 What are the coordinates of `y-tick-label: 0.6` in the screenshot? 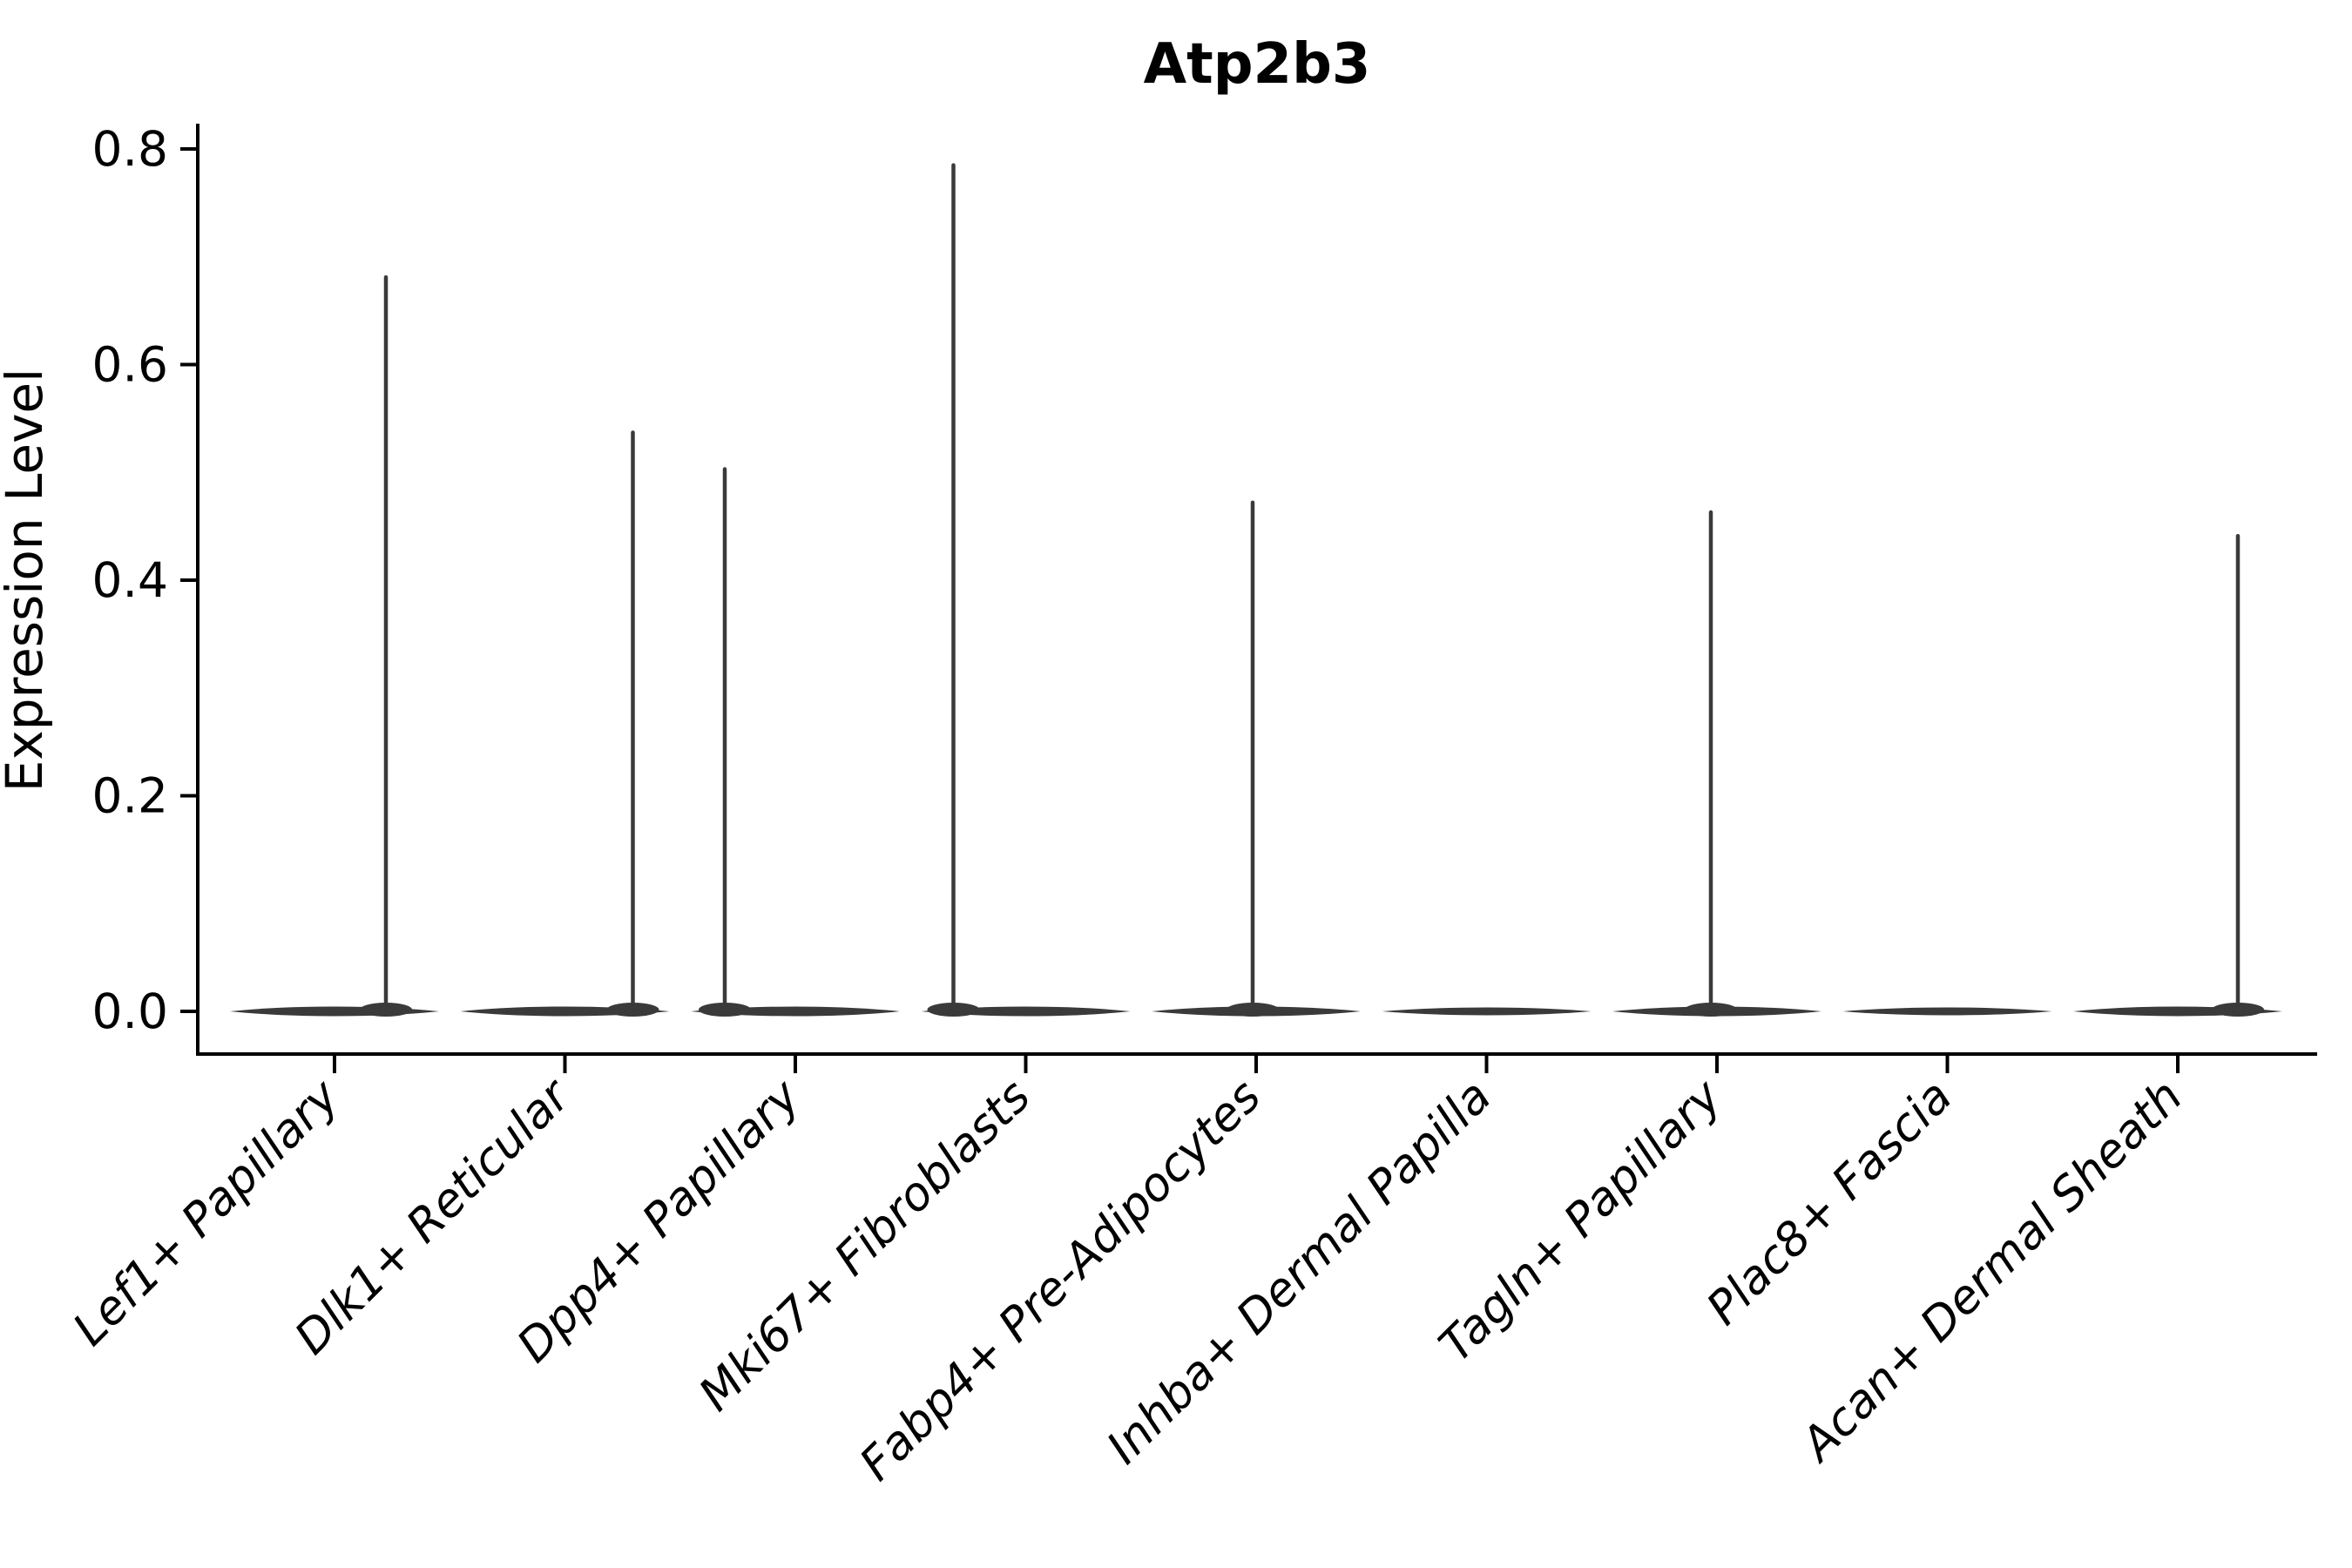 It's located at (130, 365).